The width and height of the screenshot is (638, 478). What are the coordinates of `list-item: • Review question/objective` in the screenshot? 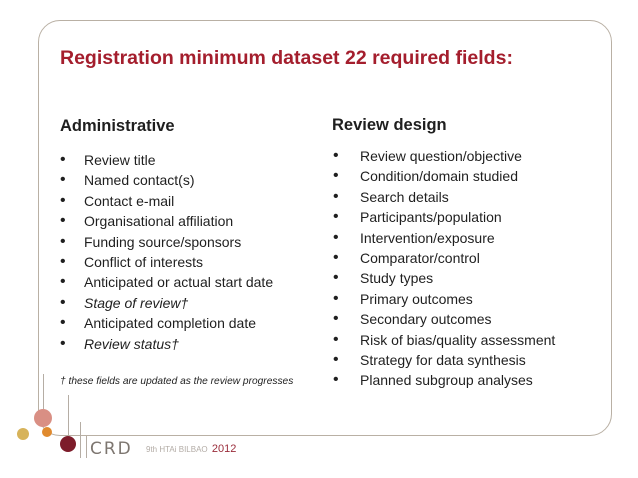 It's located at (444, 156).